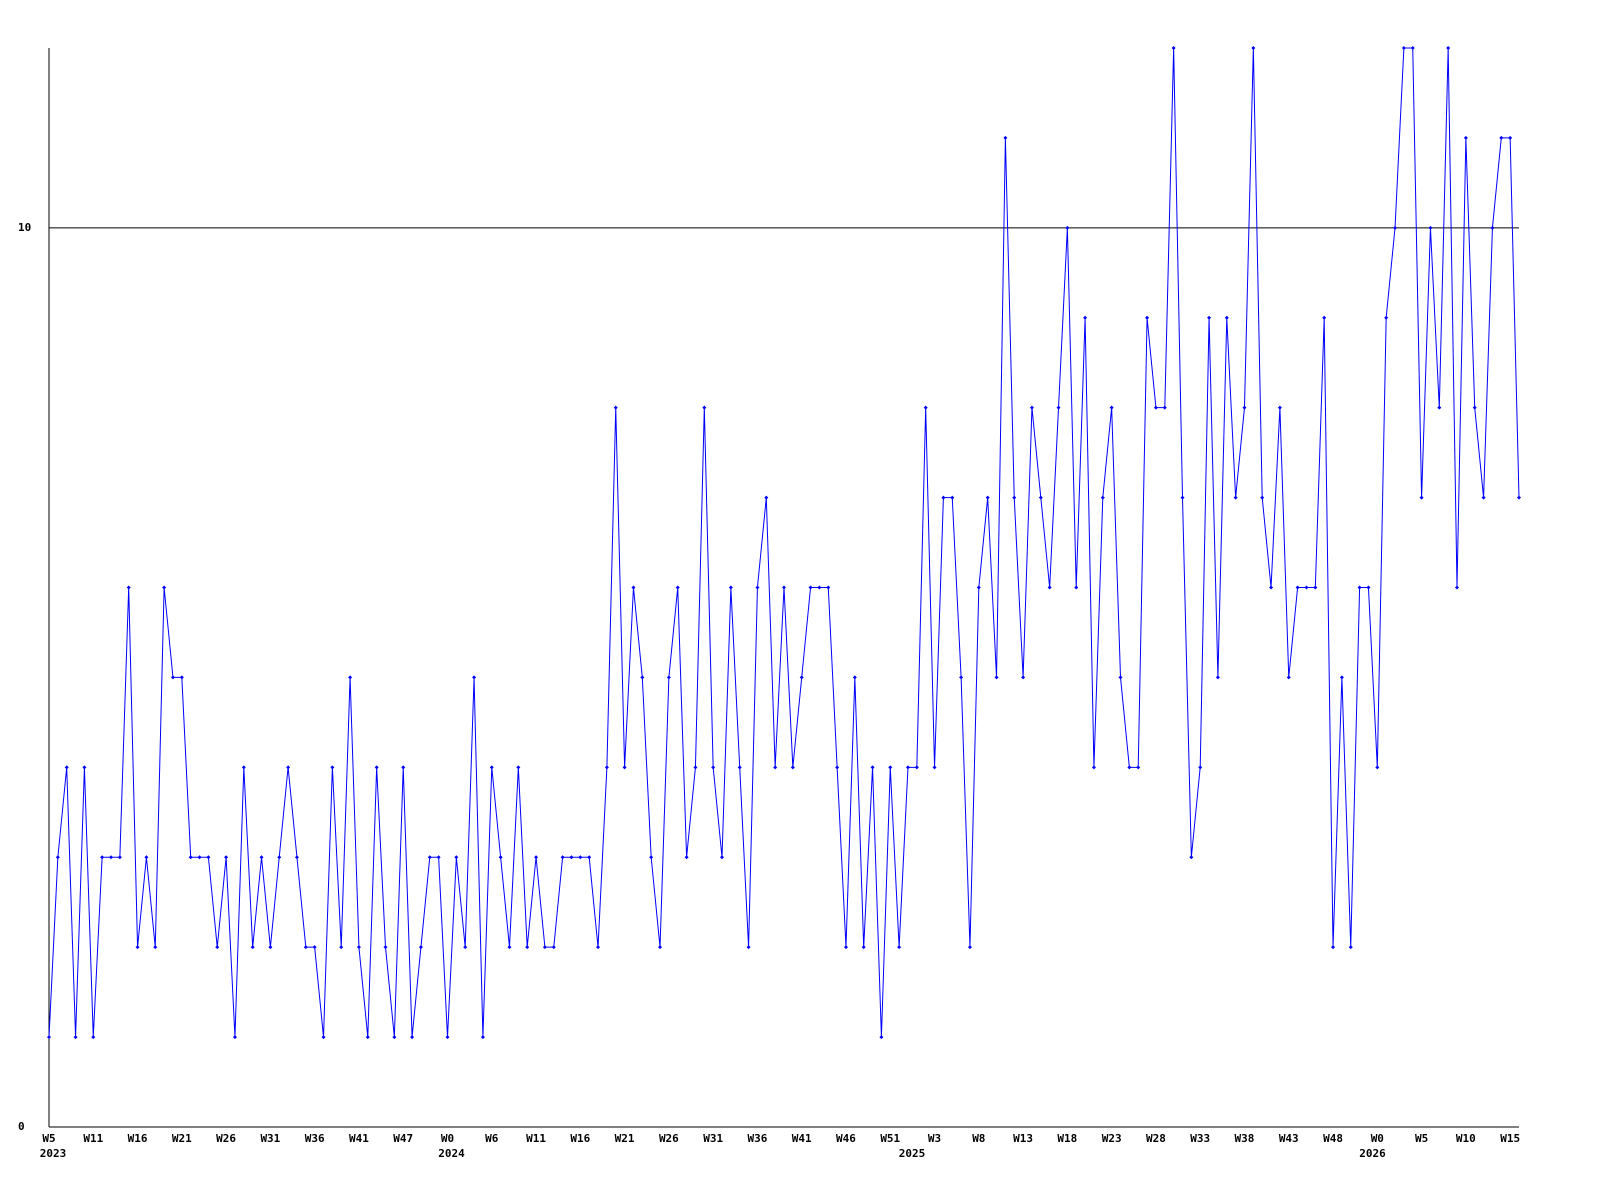  I want to click on x-tick-label: W51, so click(890, 1138).